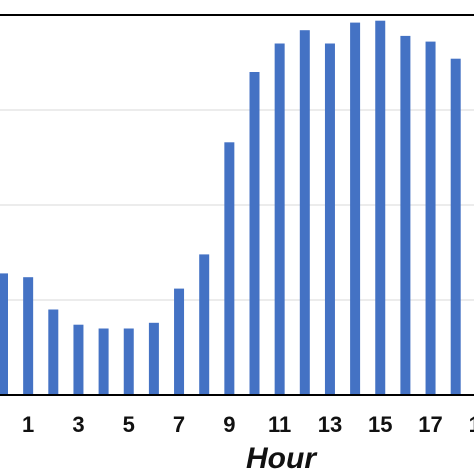  I want to click on x-axis-title: Hour, so click(282, 458).